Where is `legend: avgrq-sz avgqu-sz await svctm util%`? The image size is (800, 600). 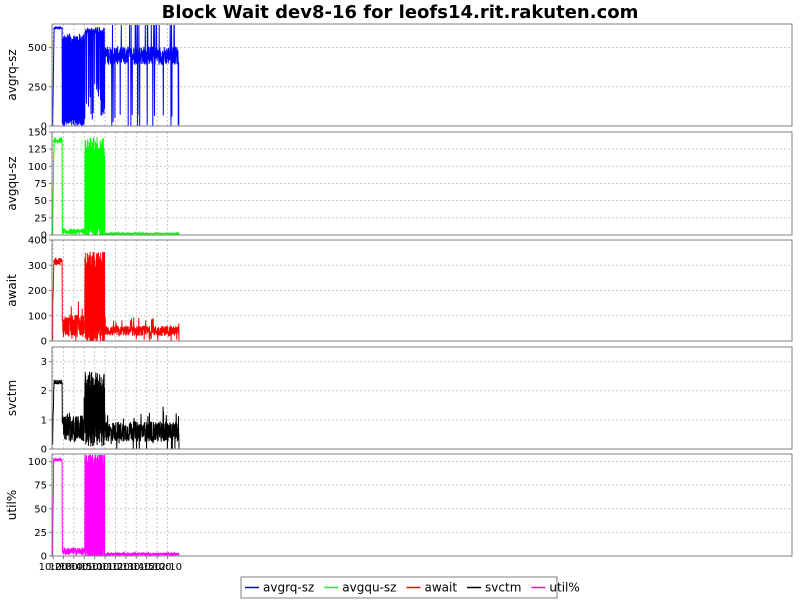
legend: avgrq-sz avgqu-sz await svctm util% is located at coordinates (410, 587).